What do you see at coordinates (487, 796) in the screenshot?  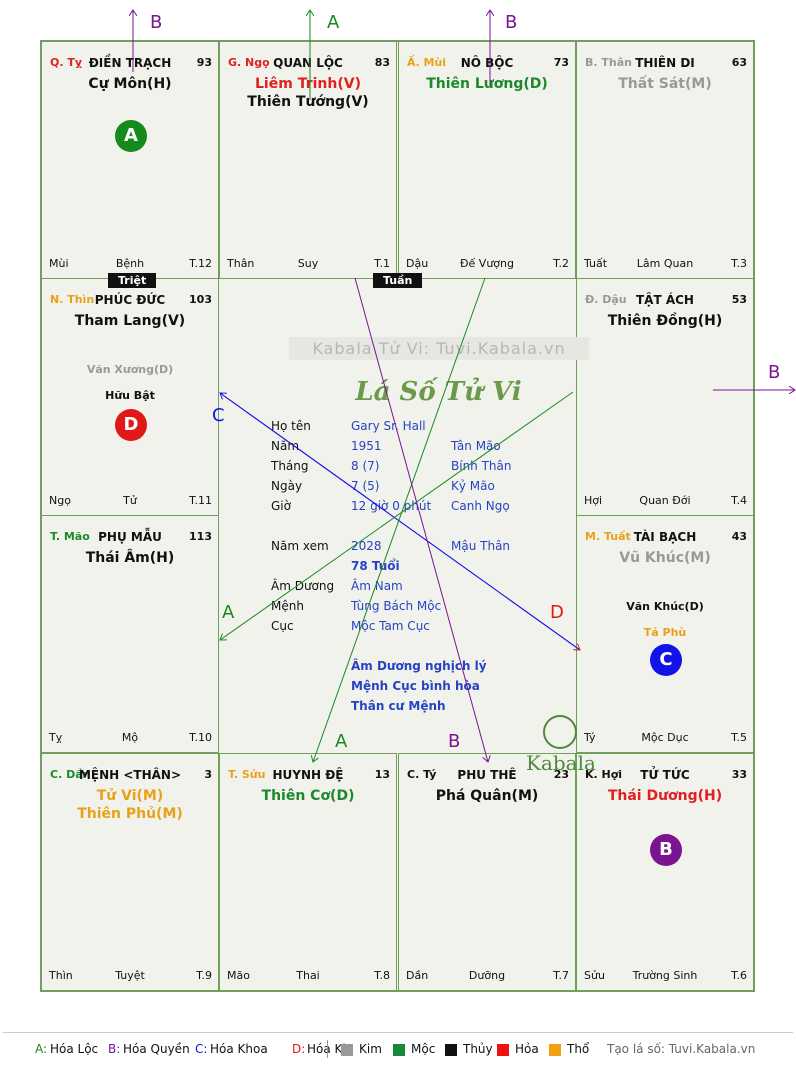 I see `major-star: Phá Quân(M)` at bounding box center [487, 796].